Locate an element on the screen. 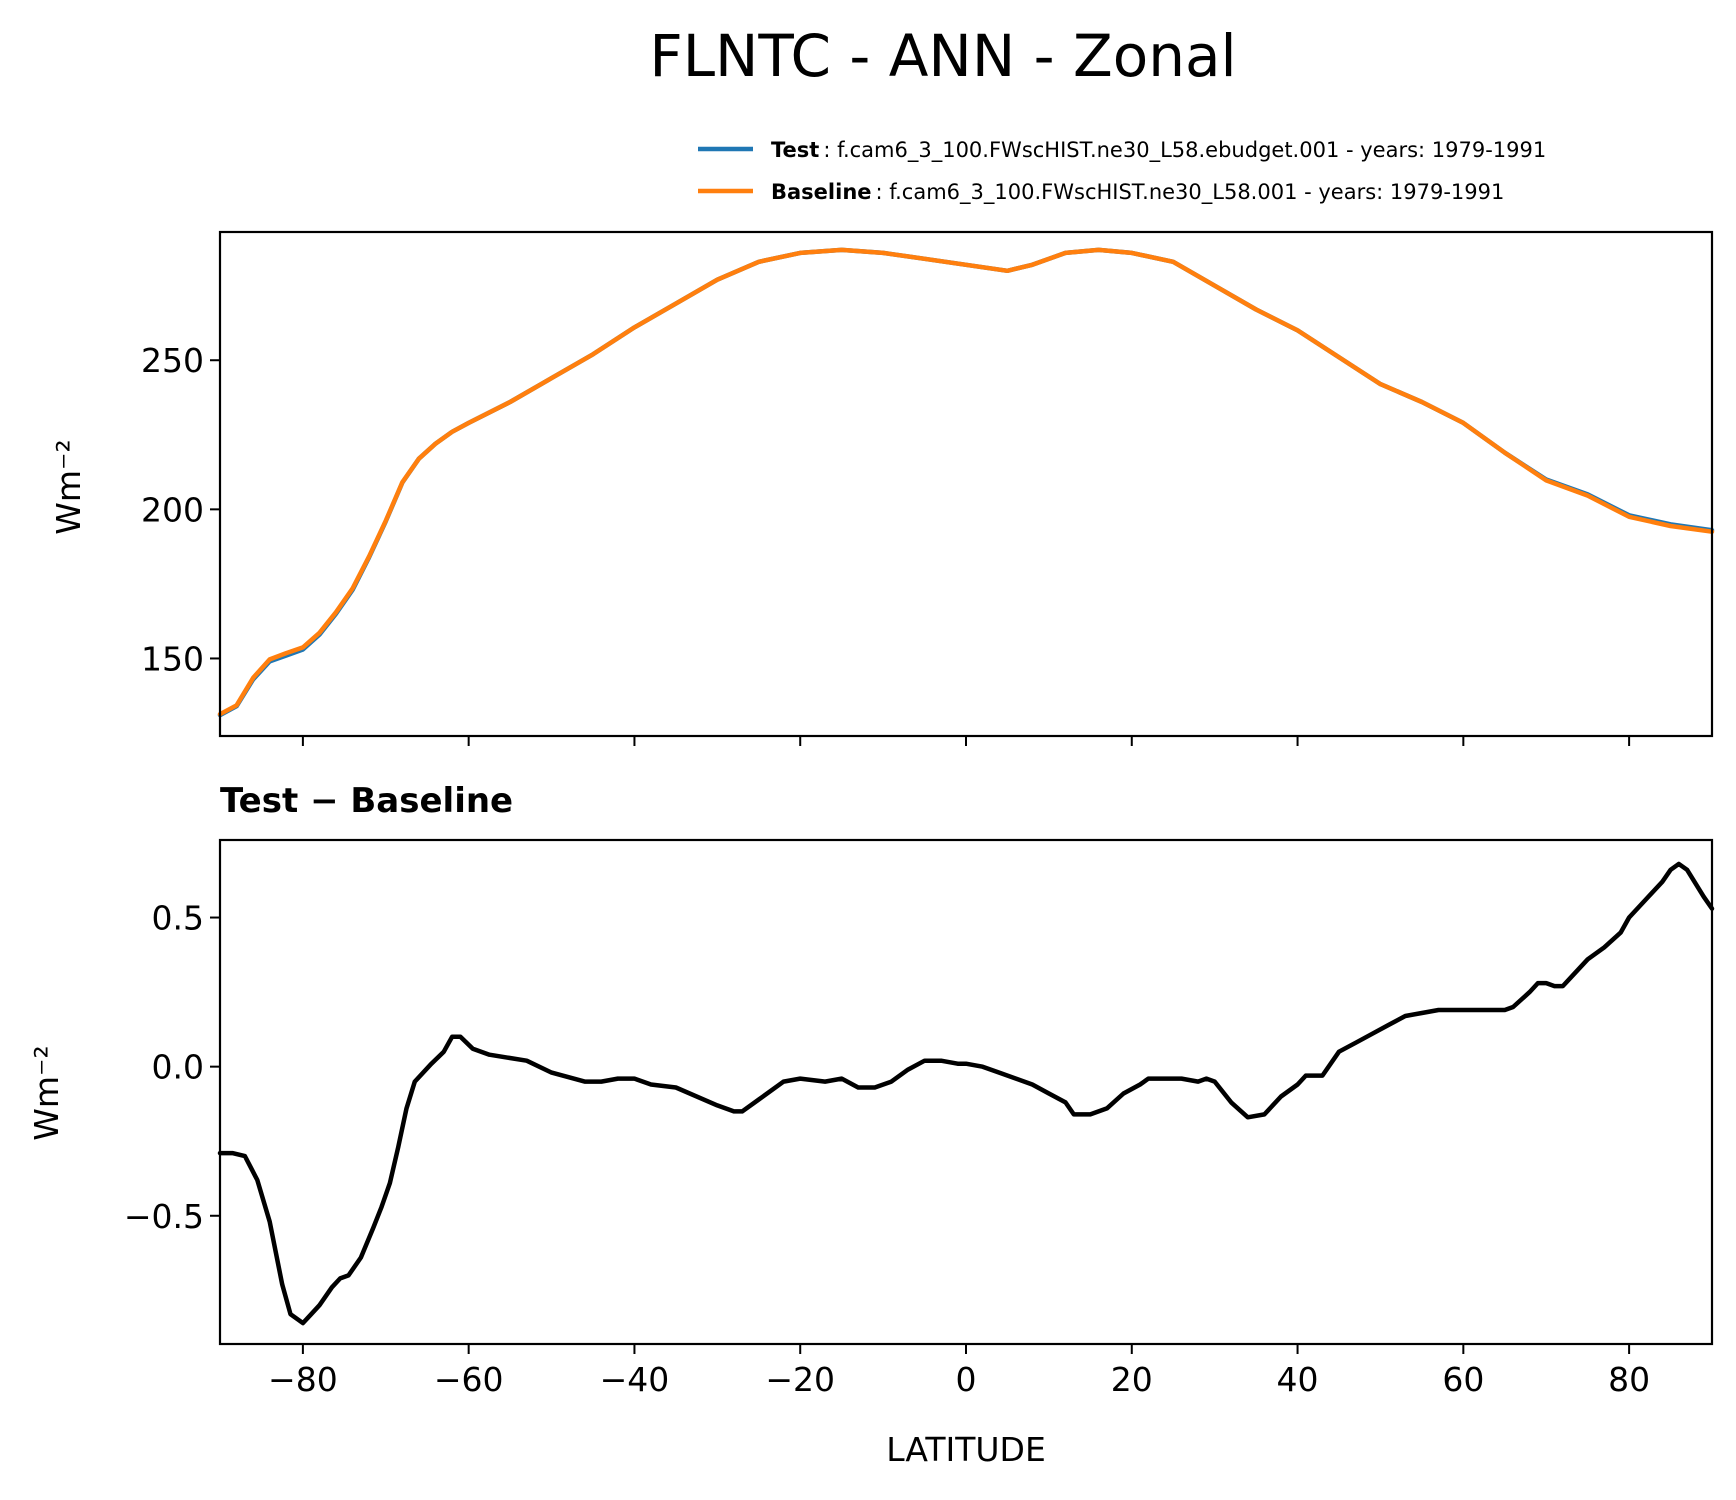 The height and width of the screenshot is (1500, 1736). legend-baseline-label: Baseline is located at coordinates (821, 192).